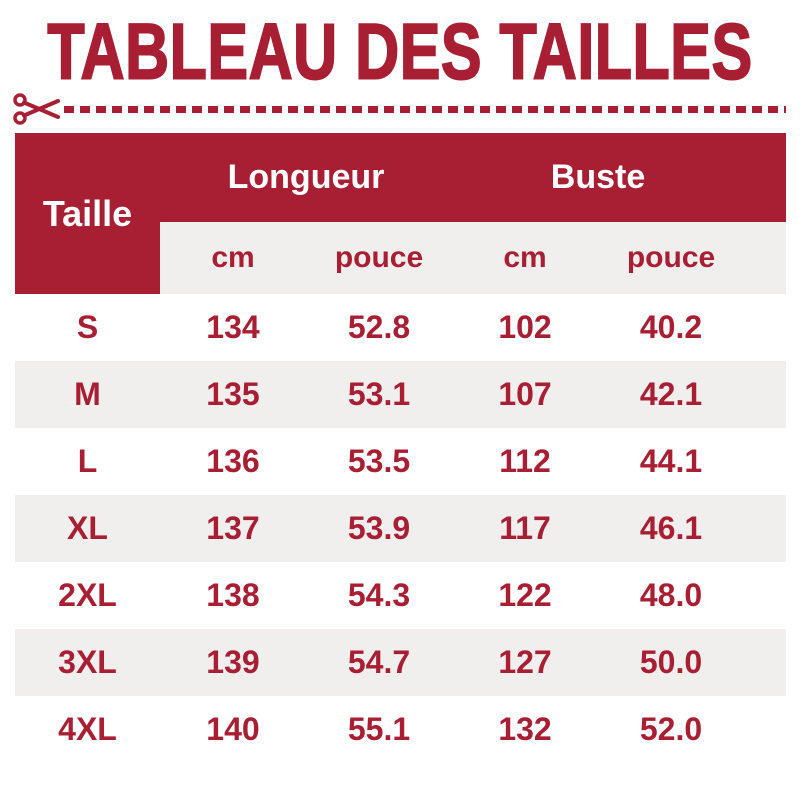  Describe the element at coordinates (525, 729) in the screenshot. I see `value-cell: 132` at that location.